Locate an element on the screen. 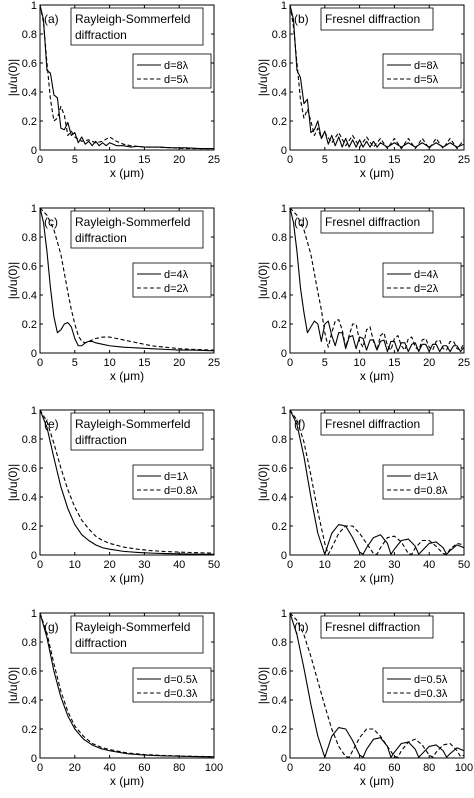 Image resolution: width=474 pixels, height=798 pixels. legend-label-1: d=0.5λ is located at coordinates (181, 680).